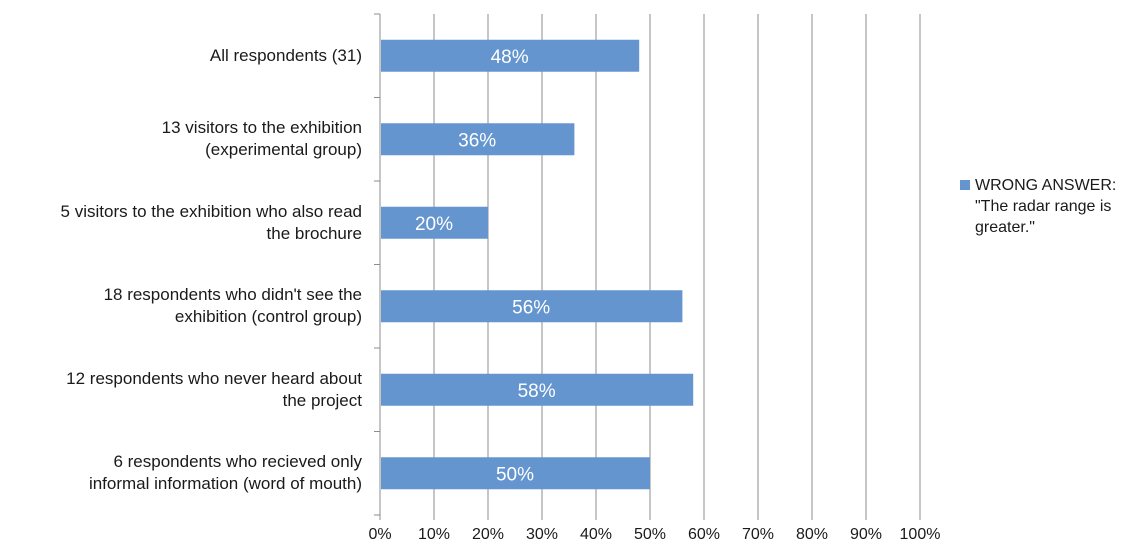 This screenshot has height=545, width=1144. What do you see at coordinates (232, 295) in the screenshot?
I see `category-label-line: 18 respondents who didn't see the` at bounding box center [232, 295].